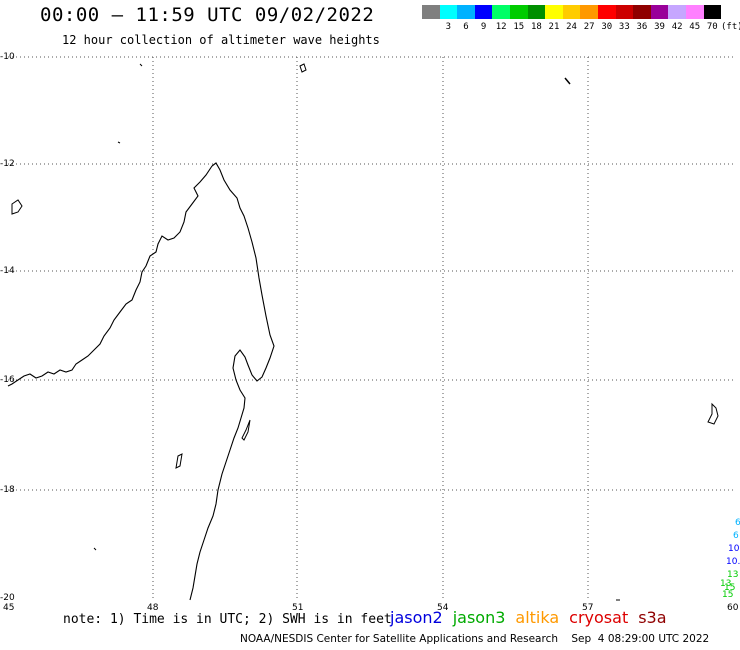  What do you see at coordinates (733, 562) in the screenshot?
I see `track-value: 10.` at bounding box center [733, 562].